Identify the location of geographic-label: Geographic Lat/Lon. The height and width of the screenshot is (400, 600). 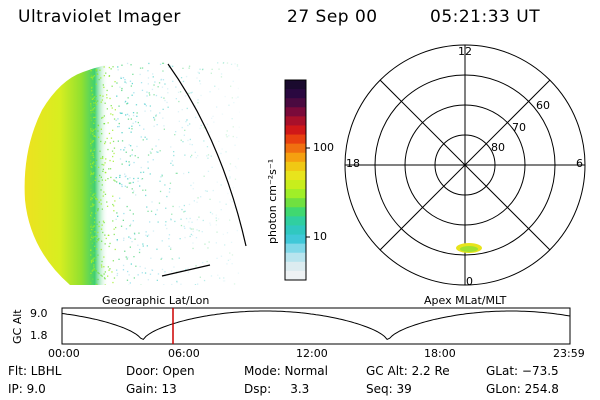
(156, 300).